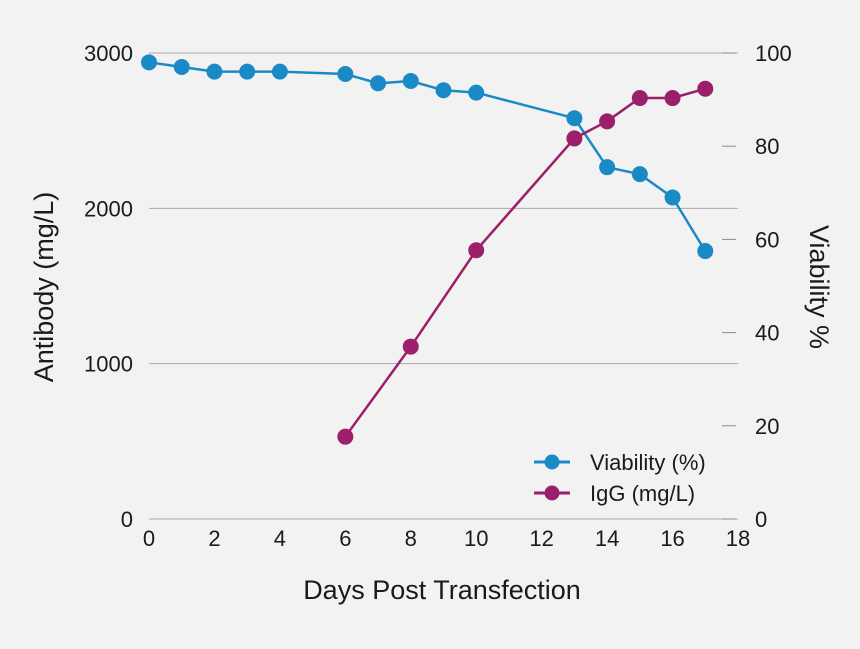 This screenshot has width=860, height=649. I want to click on x-tick-label: 4, so click(280, 538).